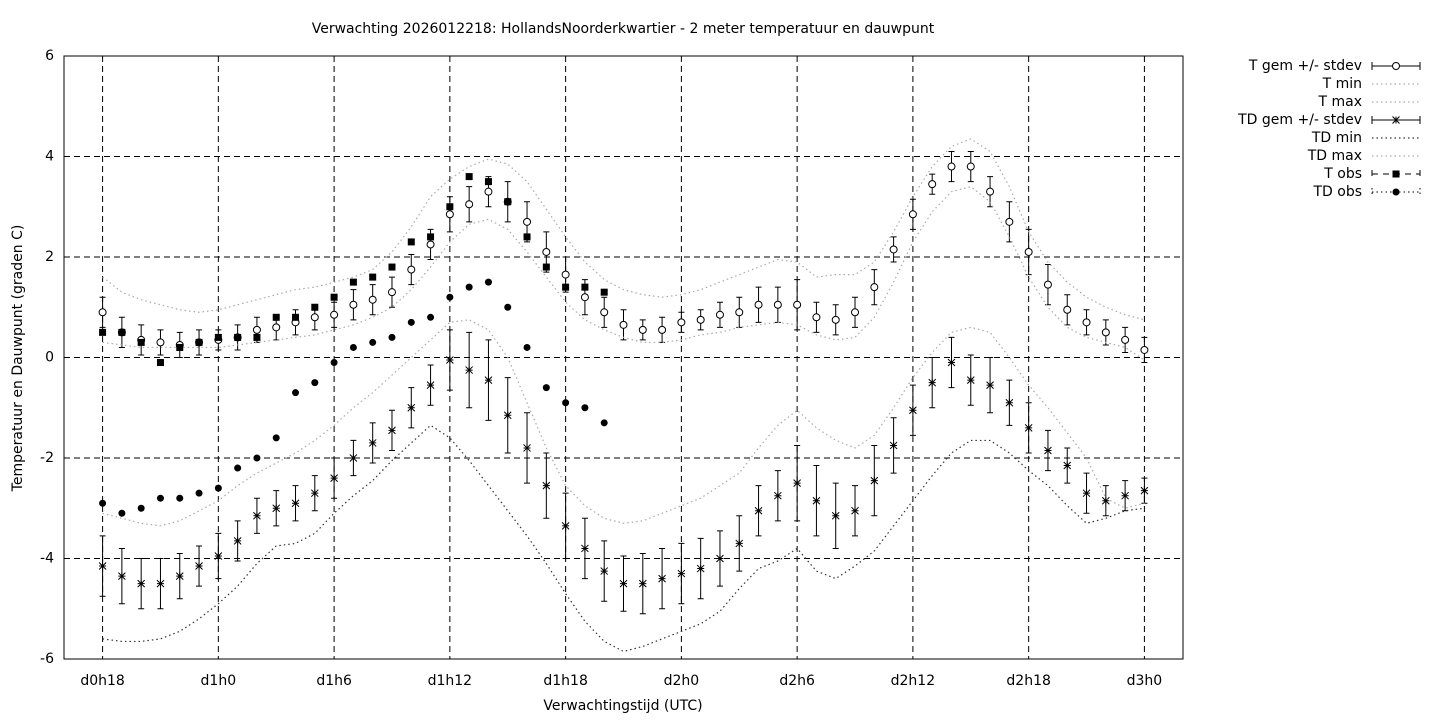 Image resolution: width=1440 pixels, height=720 pixels. Describe the element at coordinates (1299, 120) in the screenshot. I see `legend-label: TD gem +/- stdev` at that location.